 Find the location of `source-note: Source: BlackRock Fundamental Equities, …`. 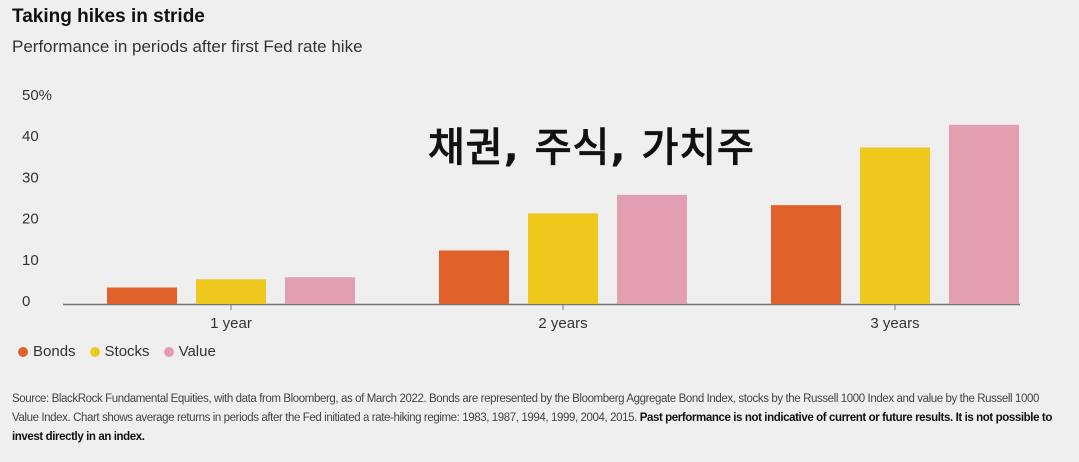

source-note: Source: BlackRock Fundamental Equities, … is located at coordinates (537, 418).